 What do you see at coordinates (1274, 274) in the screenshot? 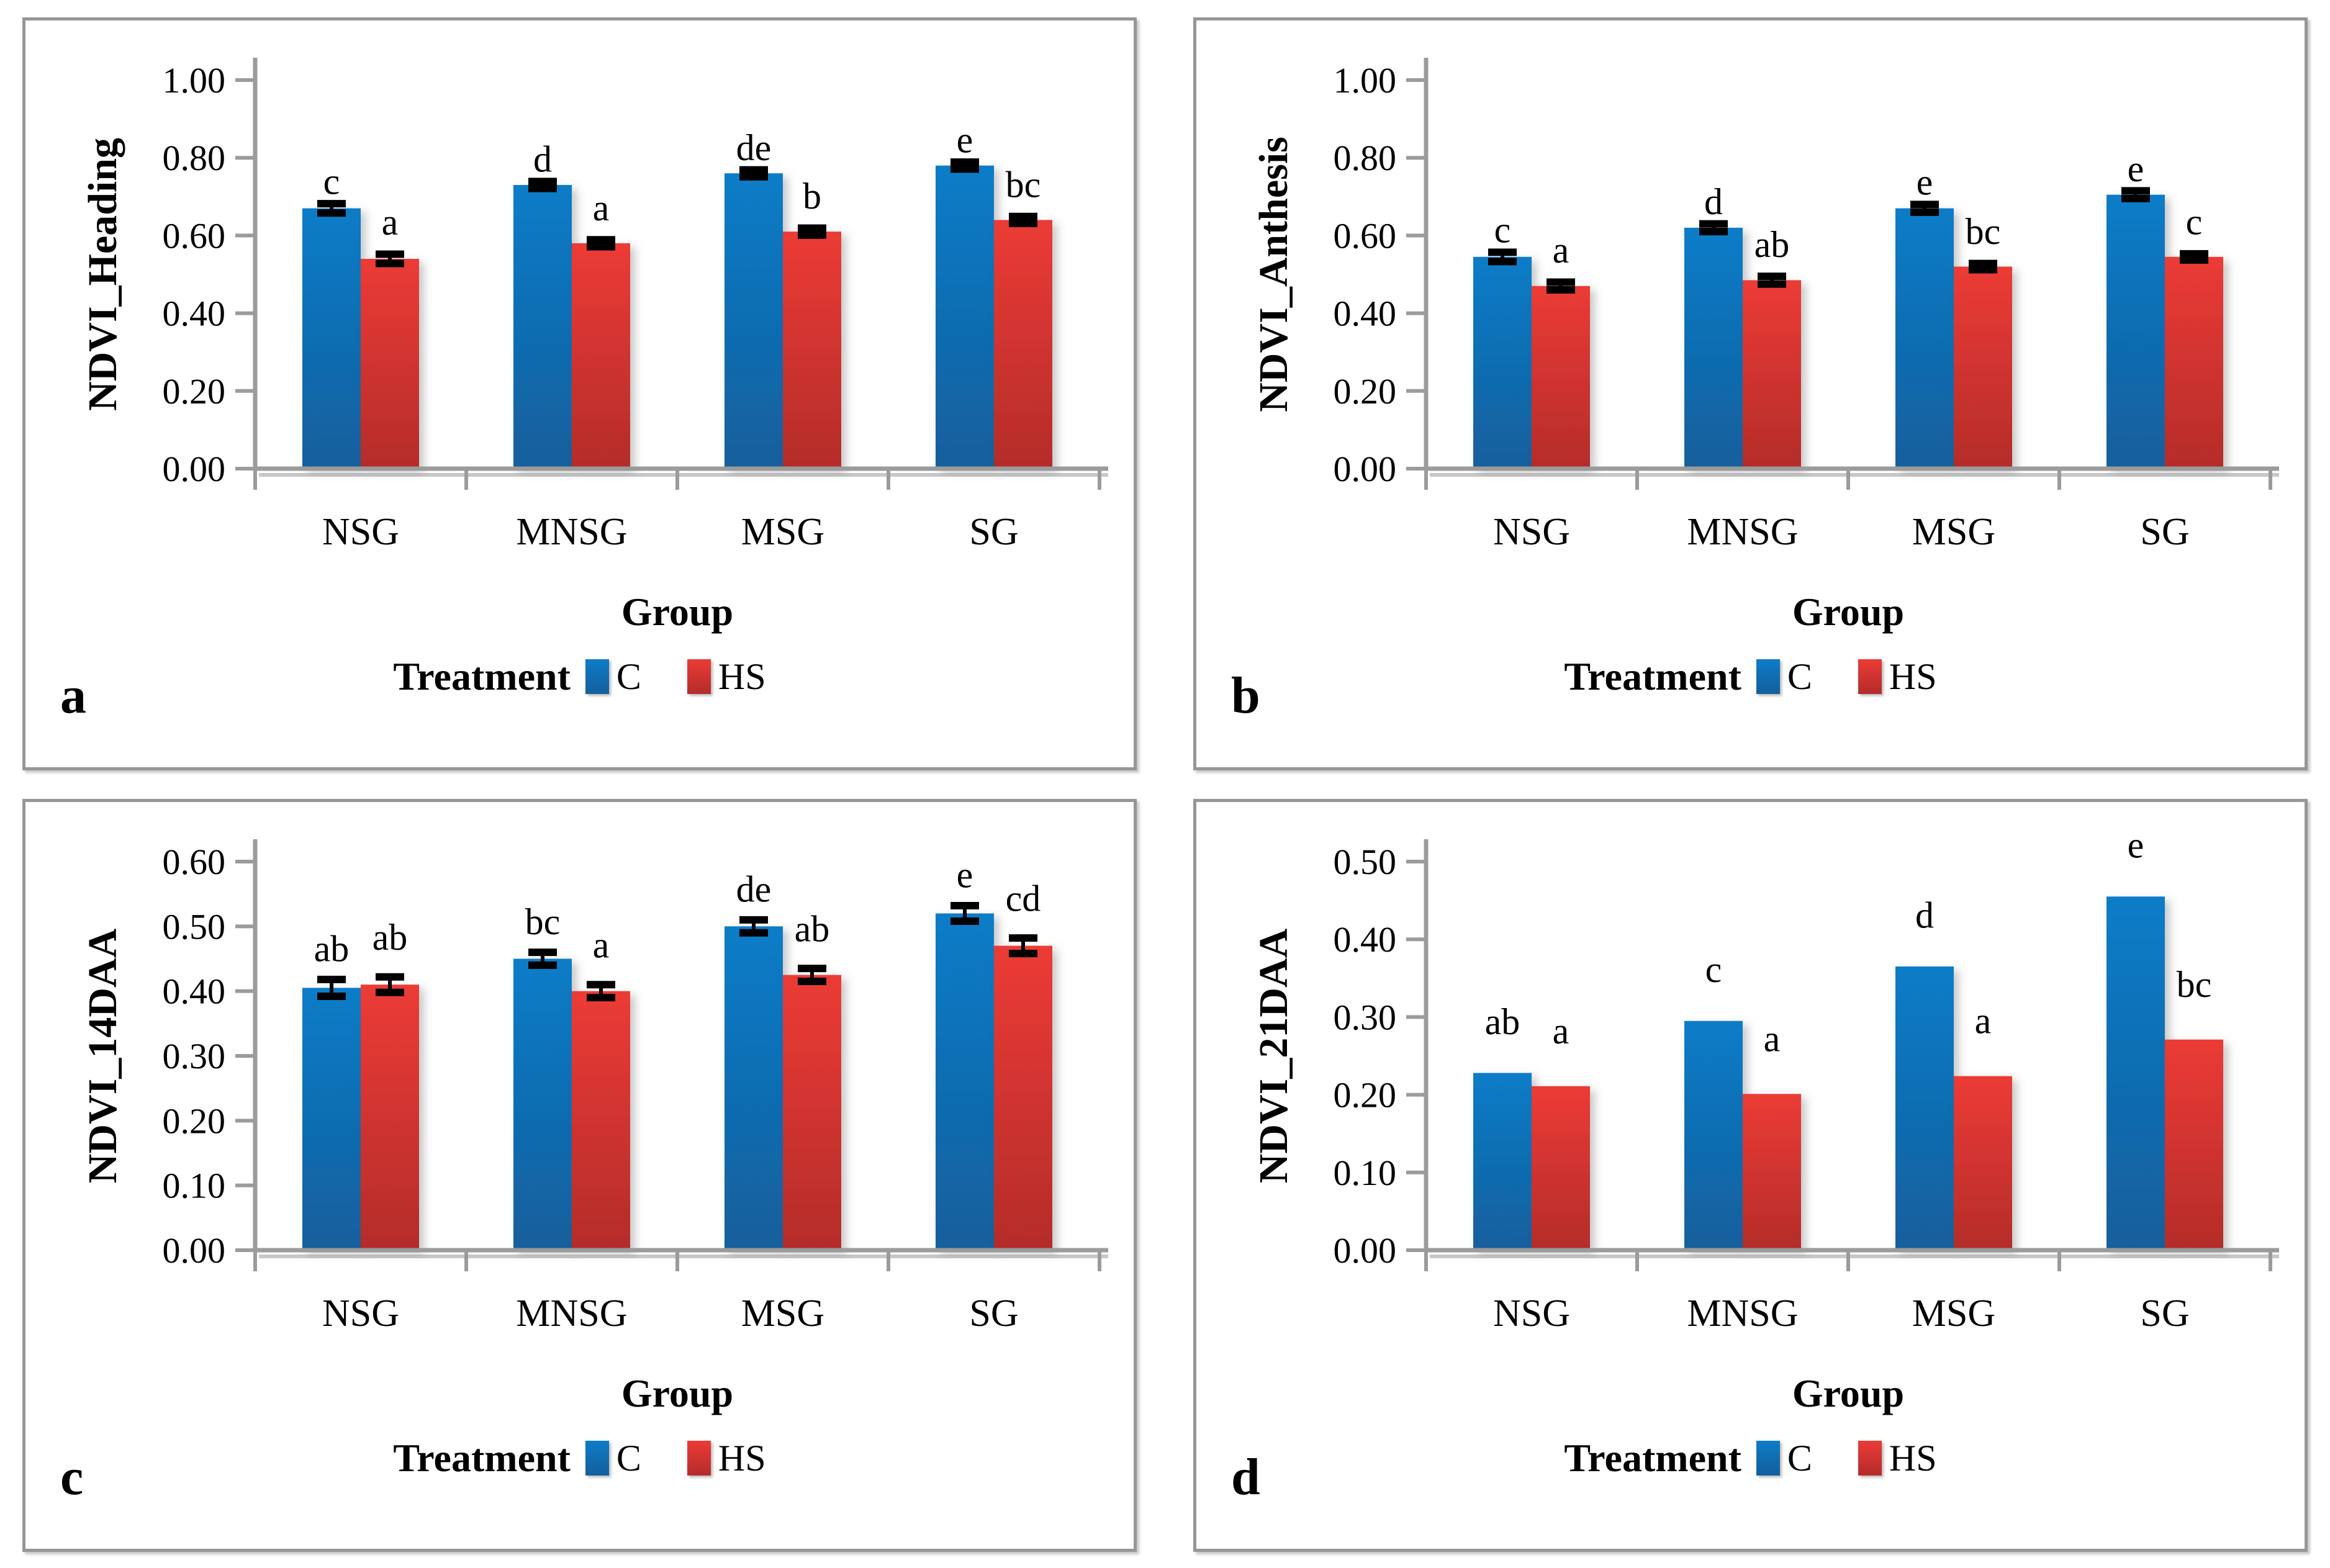
I see `y-axis-title: NDVI_Anthesis` at bounding box center [1274, 274].